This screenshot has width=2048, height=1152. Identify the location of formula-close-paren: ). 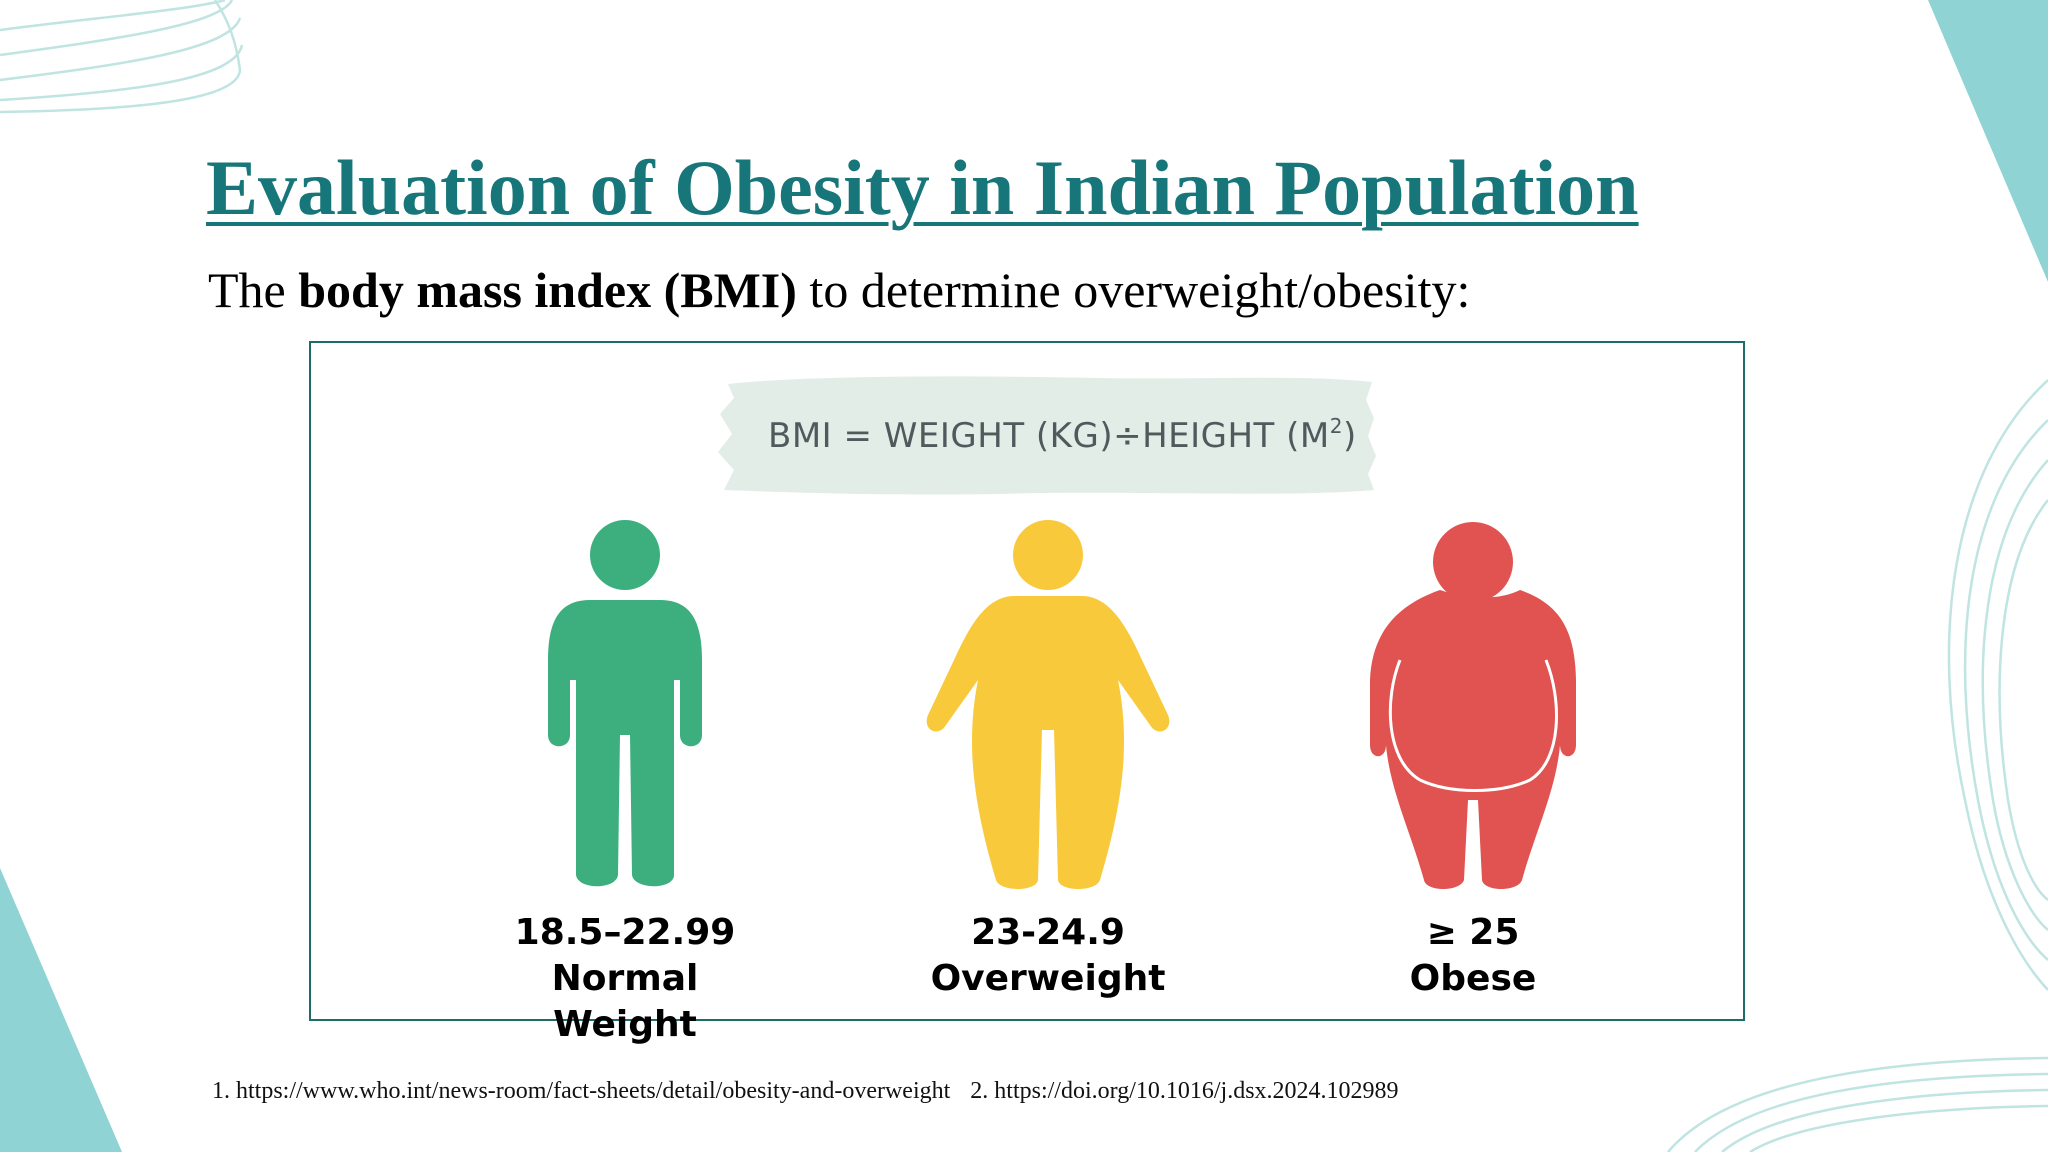
(1349, 436).